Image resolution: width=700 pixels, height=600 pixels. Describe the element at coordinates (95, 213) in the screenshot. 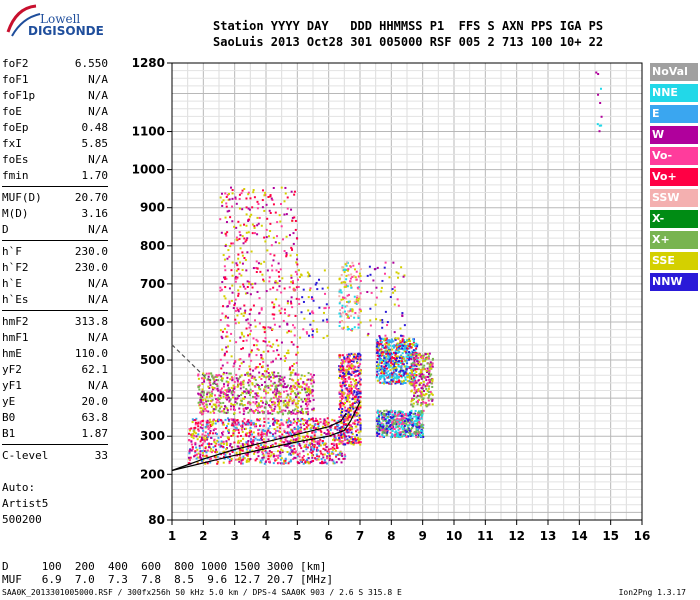

I see `param-value: 3.16` at that location.